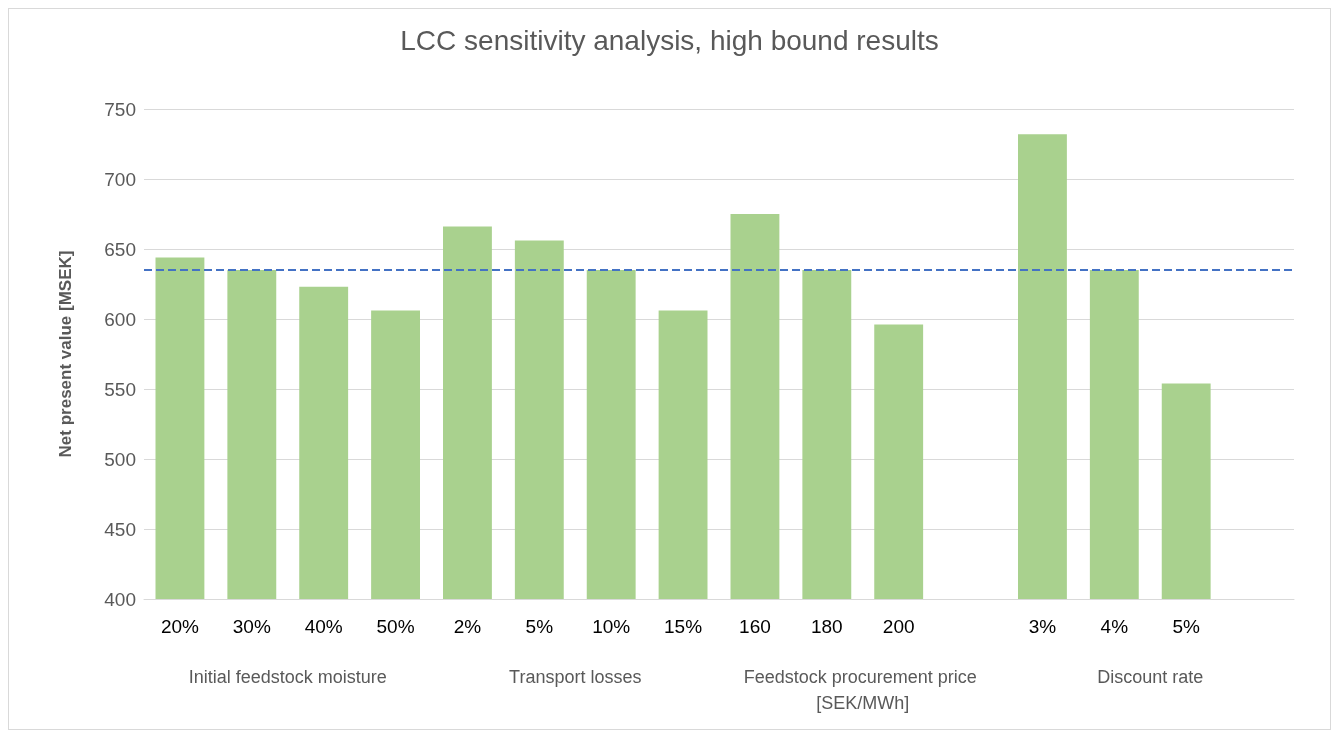  Describe the element at coordinates (120, 389) in the screenshot. I see `y-tick-label: 550` at that location.